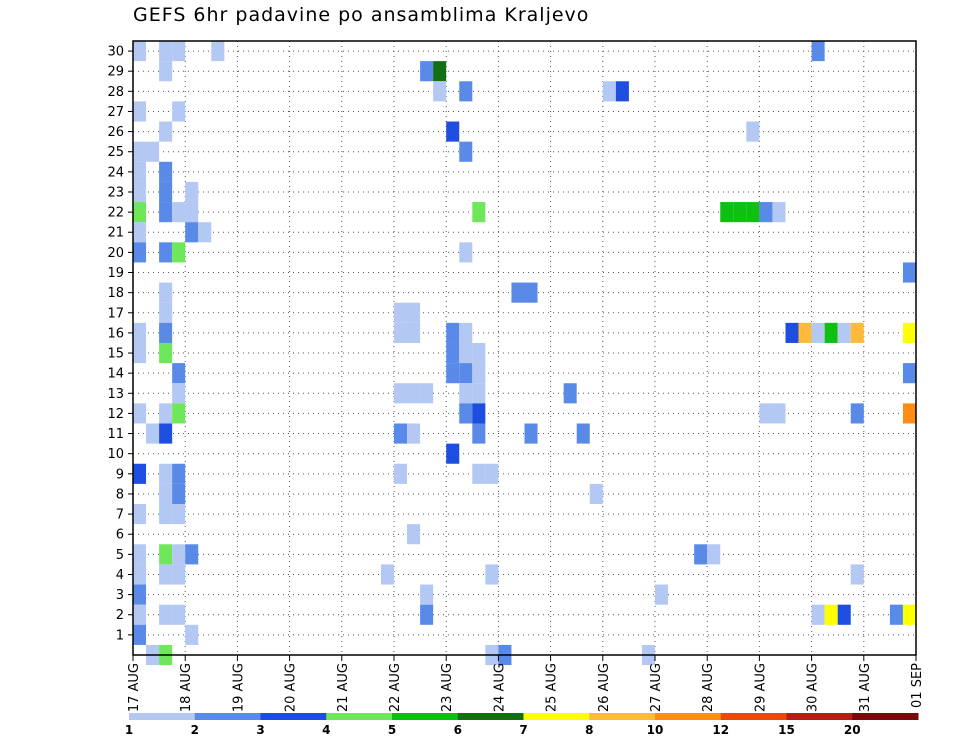  I want to click on chart-title: GEFS 6hr padavine po ansamblima Kraljevo, so click(361, 15).